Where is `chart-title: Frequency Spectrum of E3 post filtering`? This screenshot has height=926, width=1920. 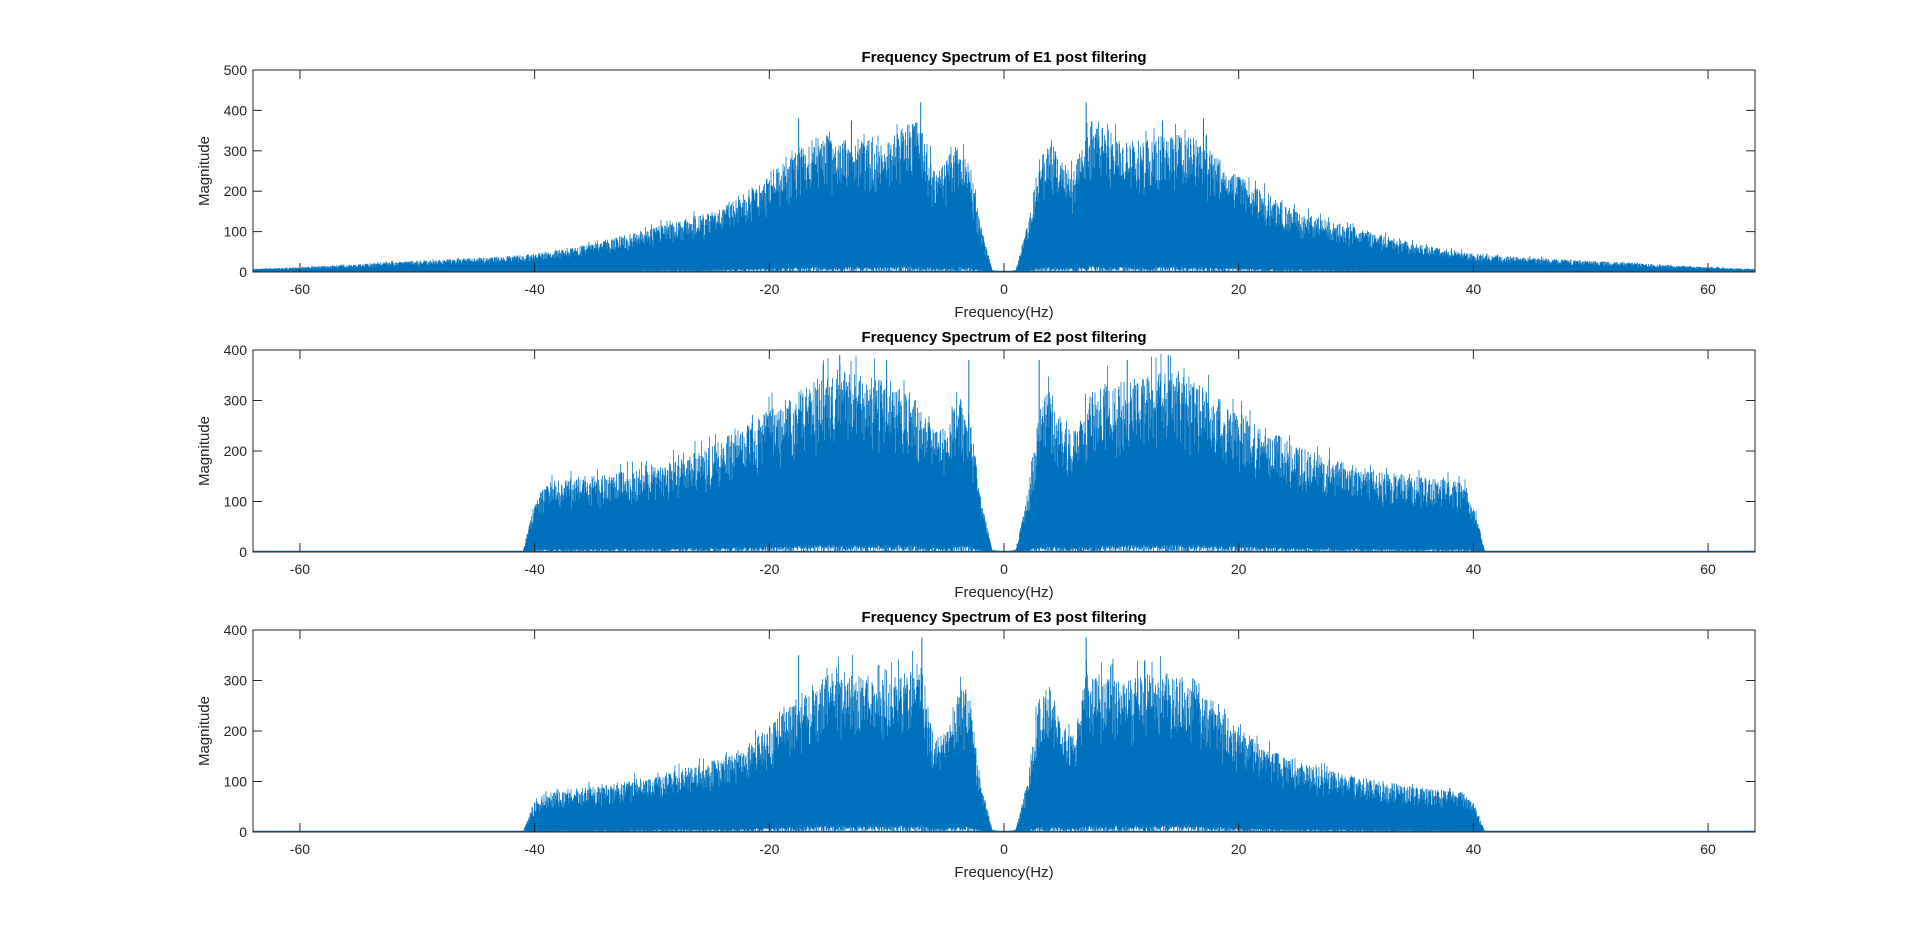
chart-title: Frequency Spectrum of E3 post filtering is located at coordinates (1003, 617).